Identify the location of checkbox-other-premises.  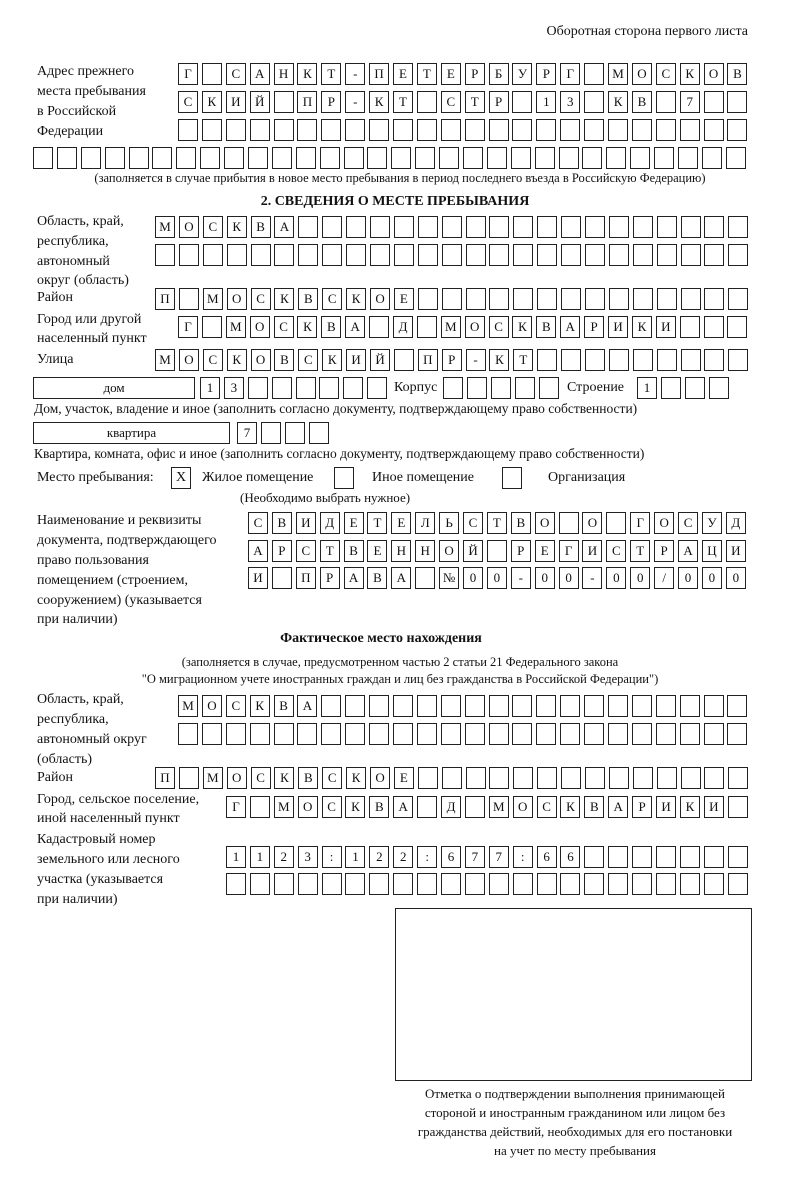
(344, 478).